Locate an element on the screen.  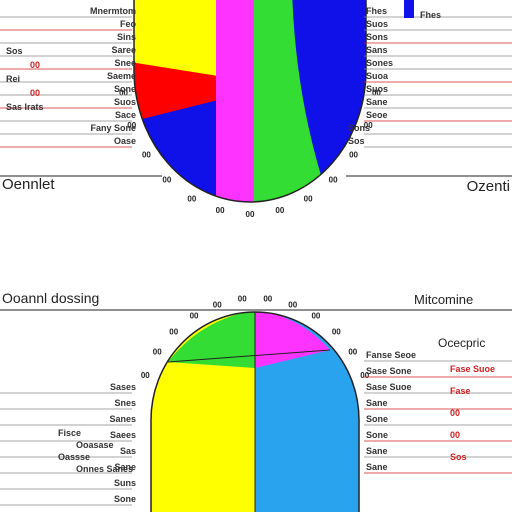
left-leader-label: Feo is located at coordinates (128, 24).